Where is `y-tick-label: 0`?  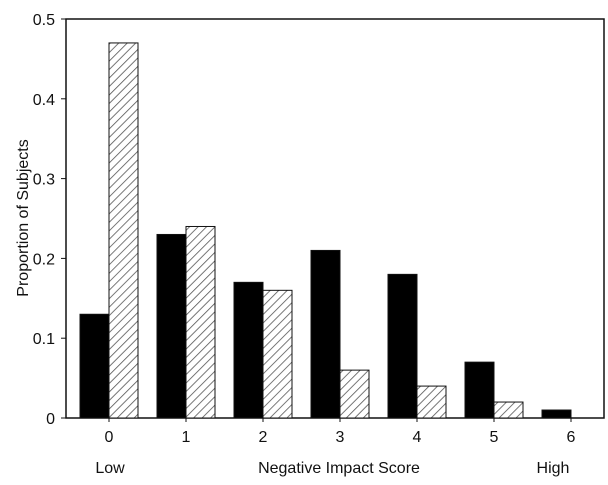
y-tick-label: 0 is located at coordinates (50, 419).